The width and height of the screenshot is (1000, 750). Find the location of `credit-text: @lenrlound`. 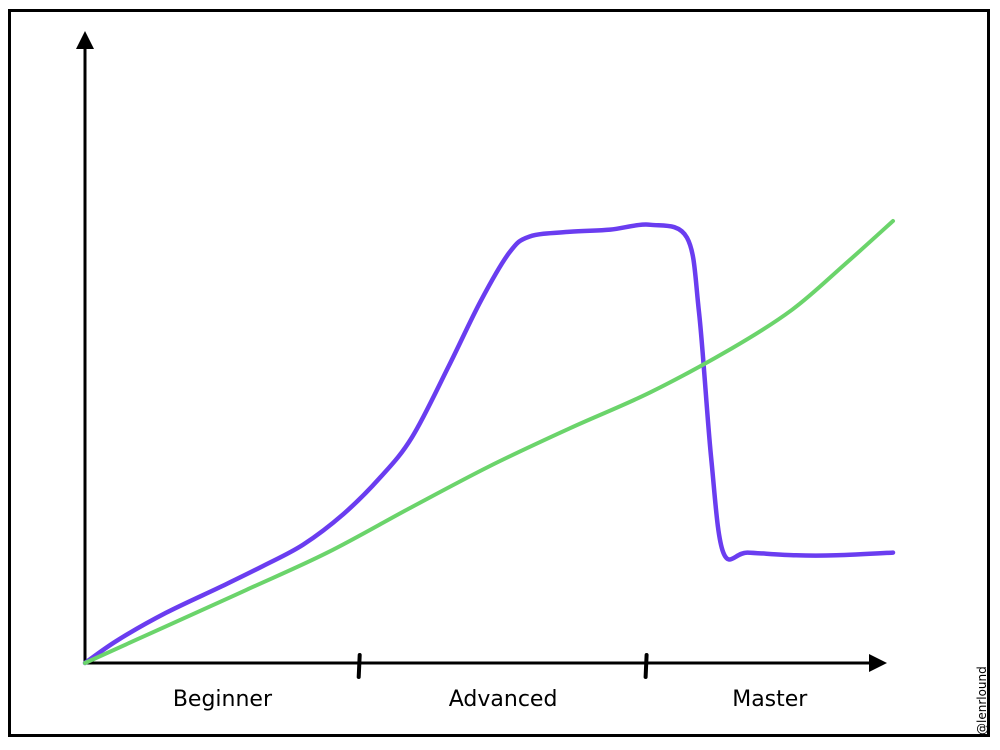

credit-text: @lenrlound is located at coordinates (982, 700).